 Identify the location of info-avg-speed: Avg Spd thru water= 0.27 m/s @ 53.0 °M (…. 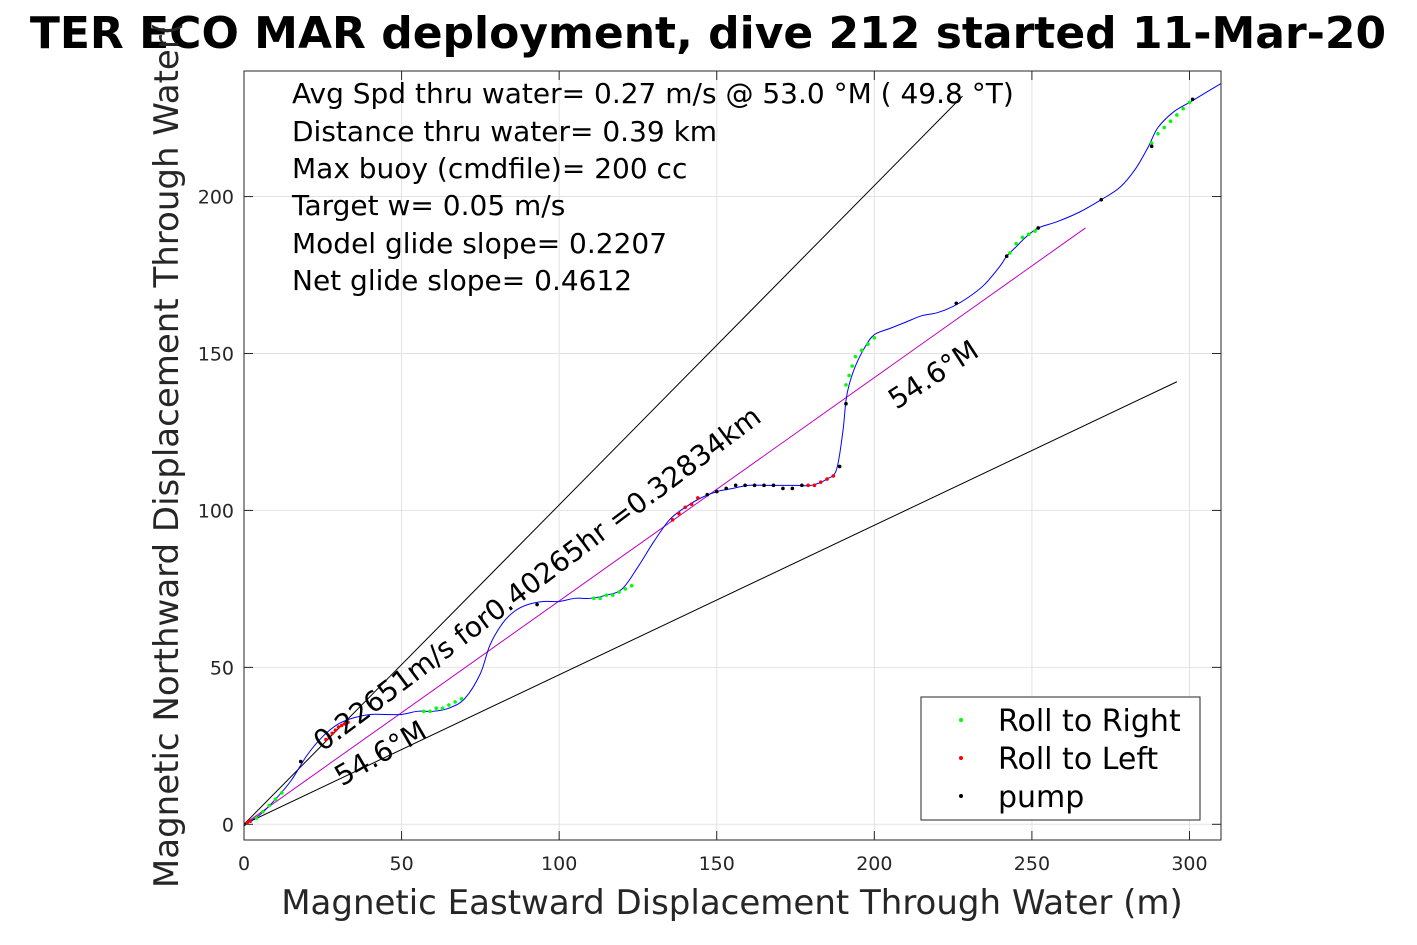
(653, 93).